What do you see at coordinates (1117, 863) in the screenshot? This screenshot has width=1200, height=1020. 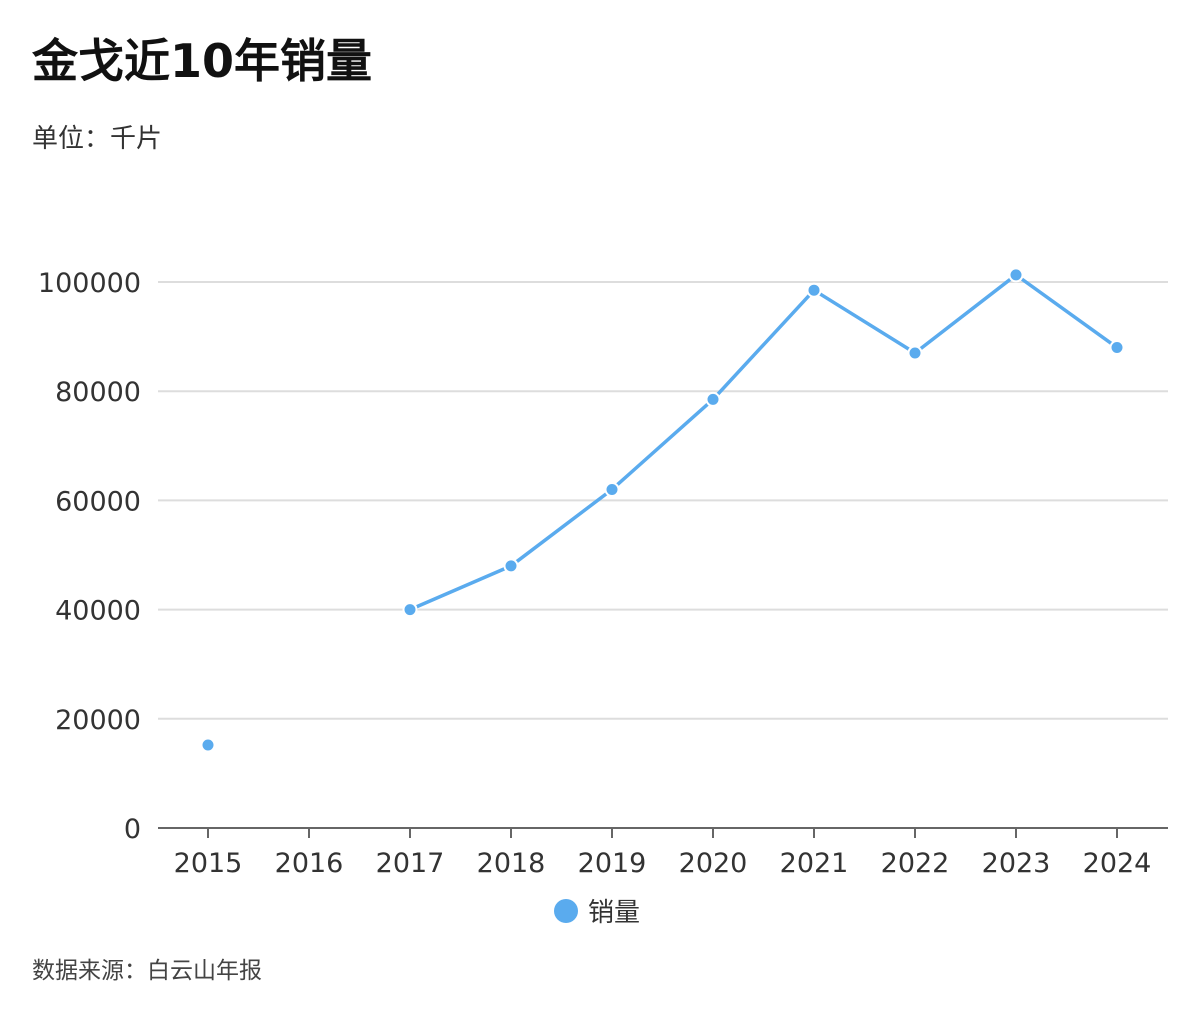 I see `x-tick-label-2024: 2024` at bounding box center [1117, 863].